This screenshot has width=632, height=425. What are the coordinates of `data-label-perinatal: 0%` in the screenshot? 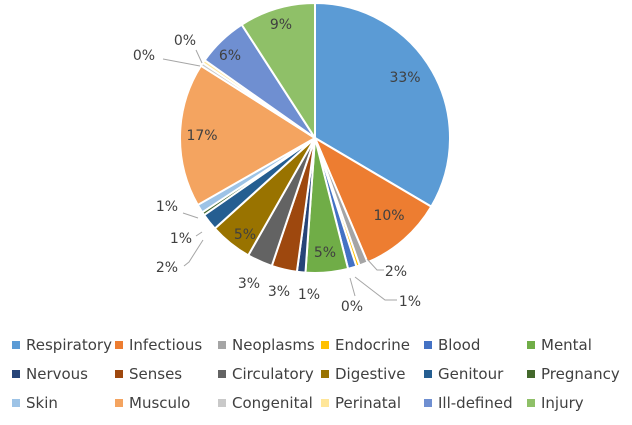 It's located at (185, 41).